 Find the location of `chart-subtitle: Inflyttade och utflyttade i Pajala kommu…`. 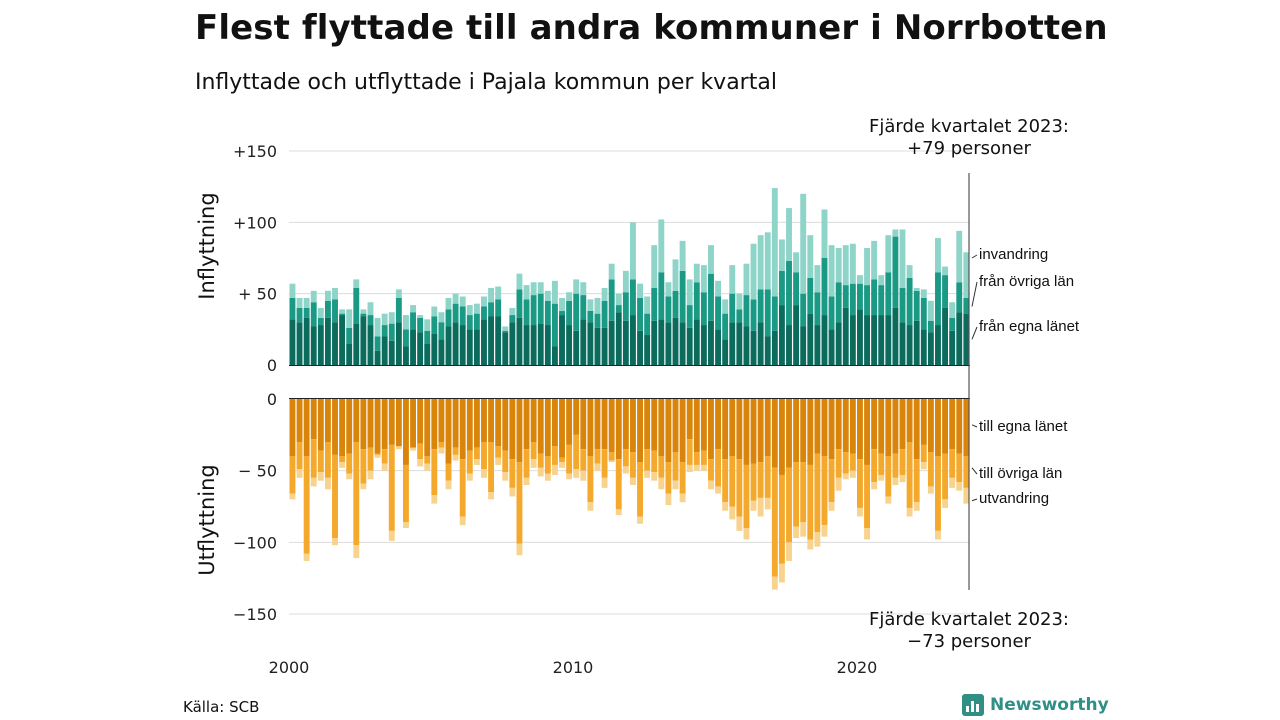

chart-subtitle: Inflyttade och utflyttade i Pajala kommu… is located at coordinates (486, 82).